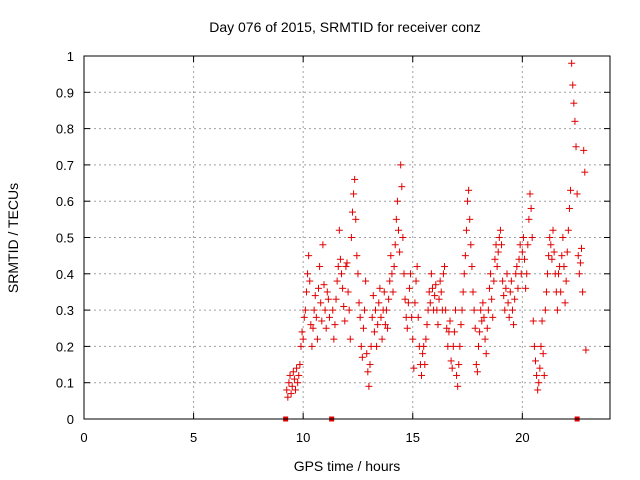  Describe the element at coordinates (13, 238) in the screenshot. I see `y-axis-title: SRMTID / TECUs` at that location.